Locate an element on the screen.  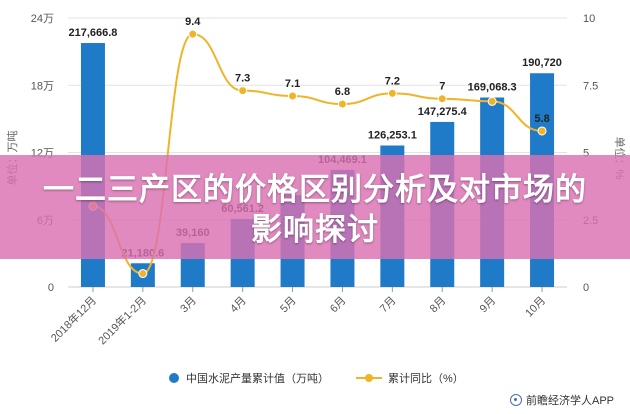
line-value-label: 7.2 is located at coordinates (392, 81).